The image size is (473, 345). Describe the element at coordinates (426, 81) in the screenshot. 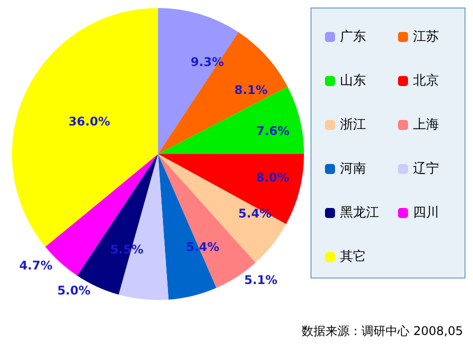

I see `legend-label: 北京` at that location.